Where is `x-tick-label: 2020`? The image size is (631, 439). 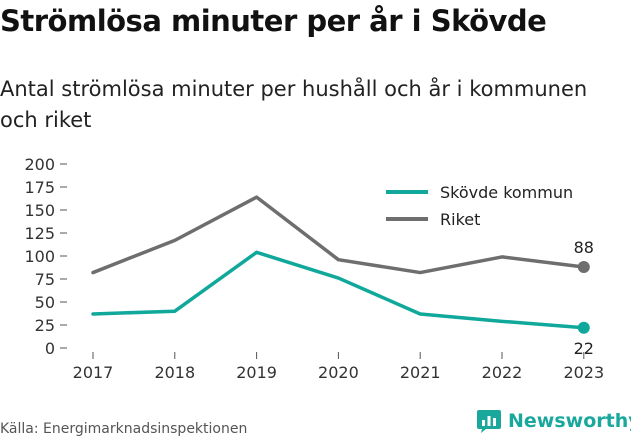 x-tick-label: 2020 is located at coordinates (338, 372).